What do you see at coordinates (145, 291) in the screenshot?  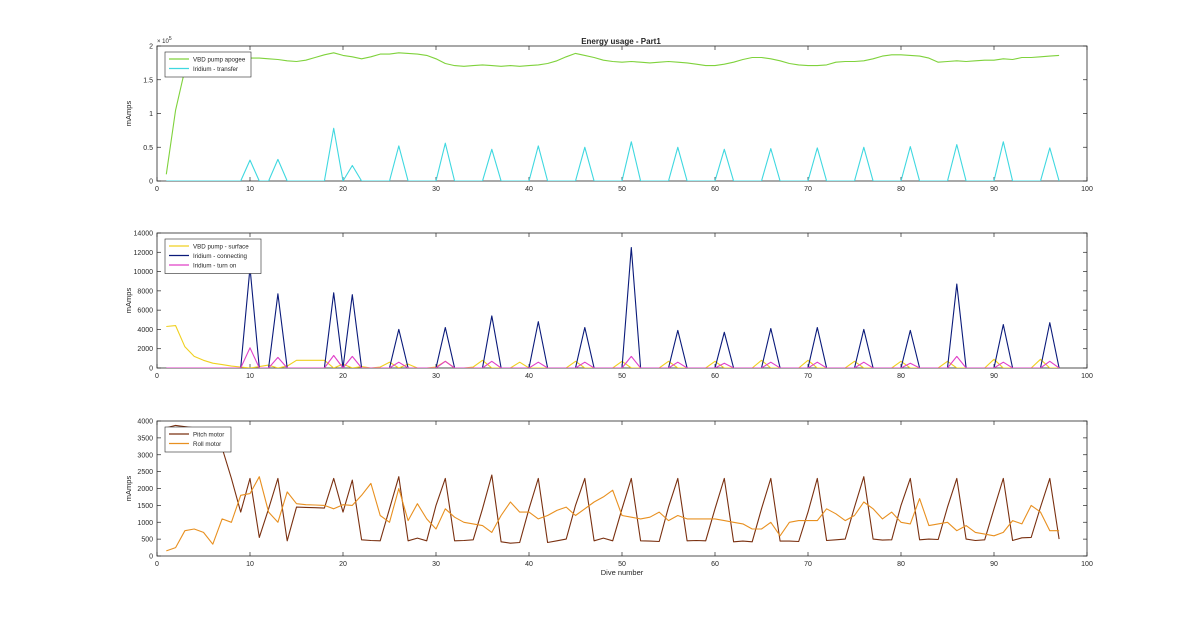 I see `y-tick-label: 8000` at bounding box center [145, 291].